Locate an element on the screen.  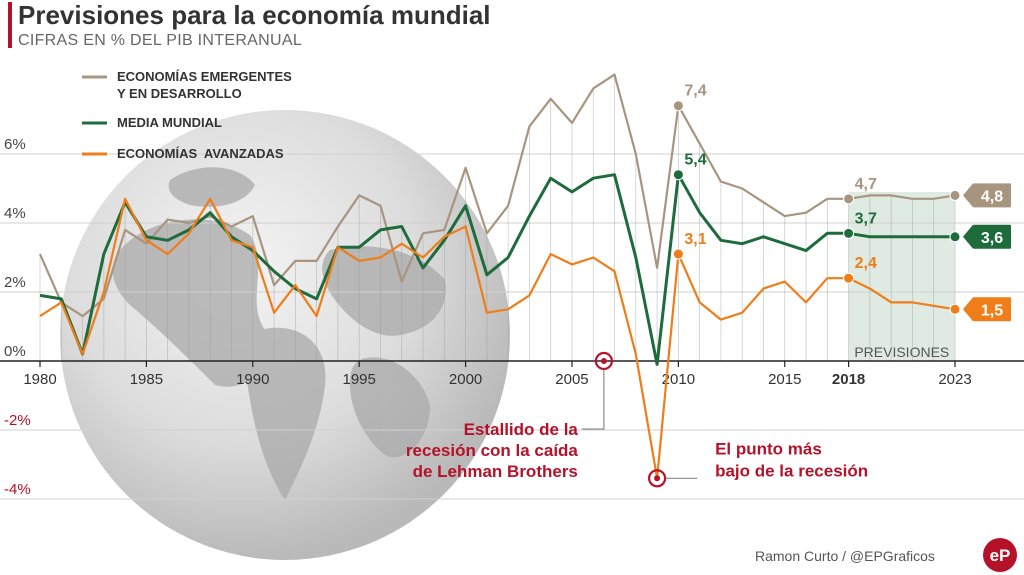
x-tick-label: 2015 is located at coordinates (784, 379).